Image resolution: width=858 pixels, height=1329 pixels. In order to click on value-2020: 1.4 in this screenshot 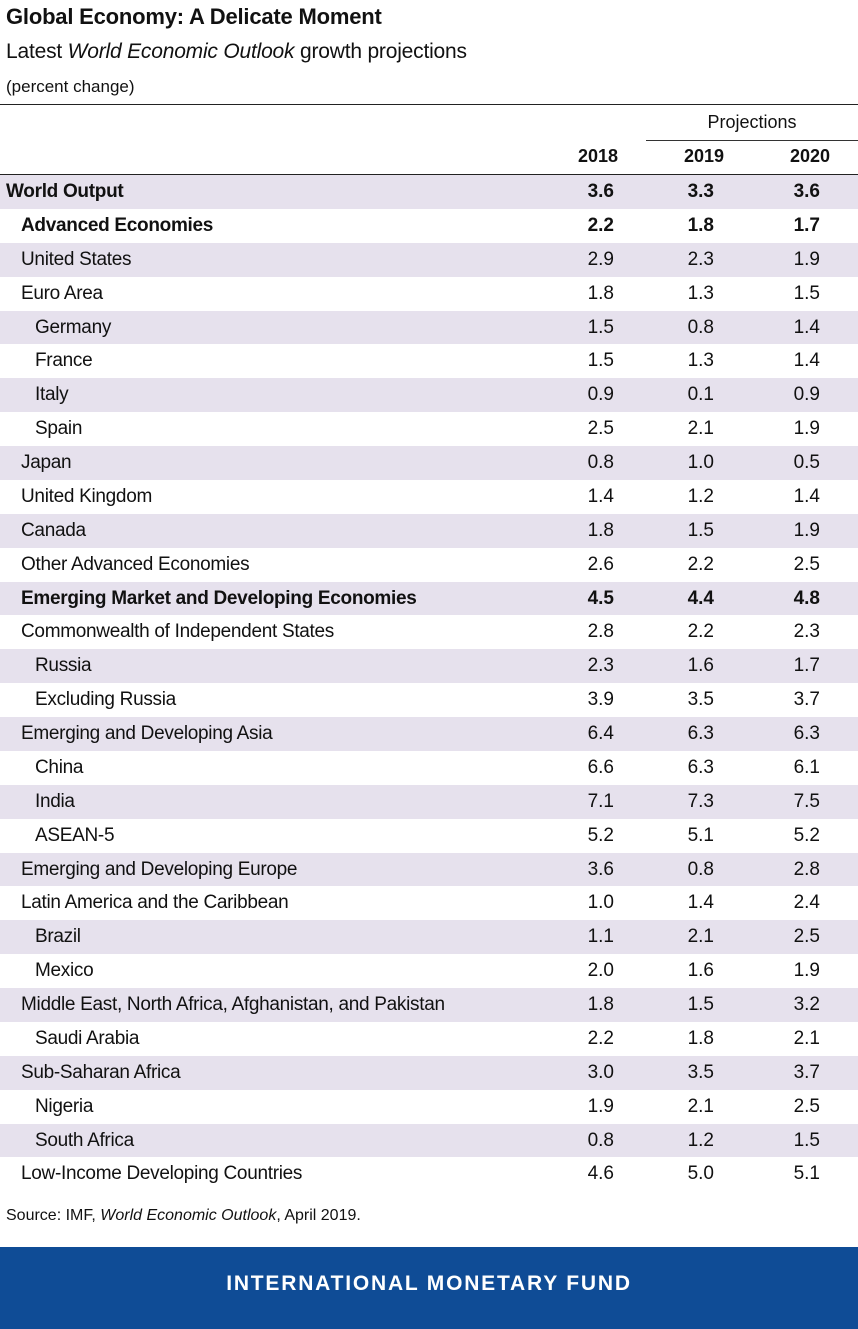, I will do `click(806, 361)`.